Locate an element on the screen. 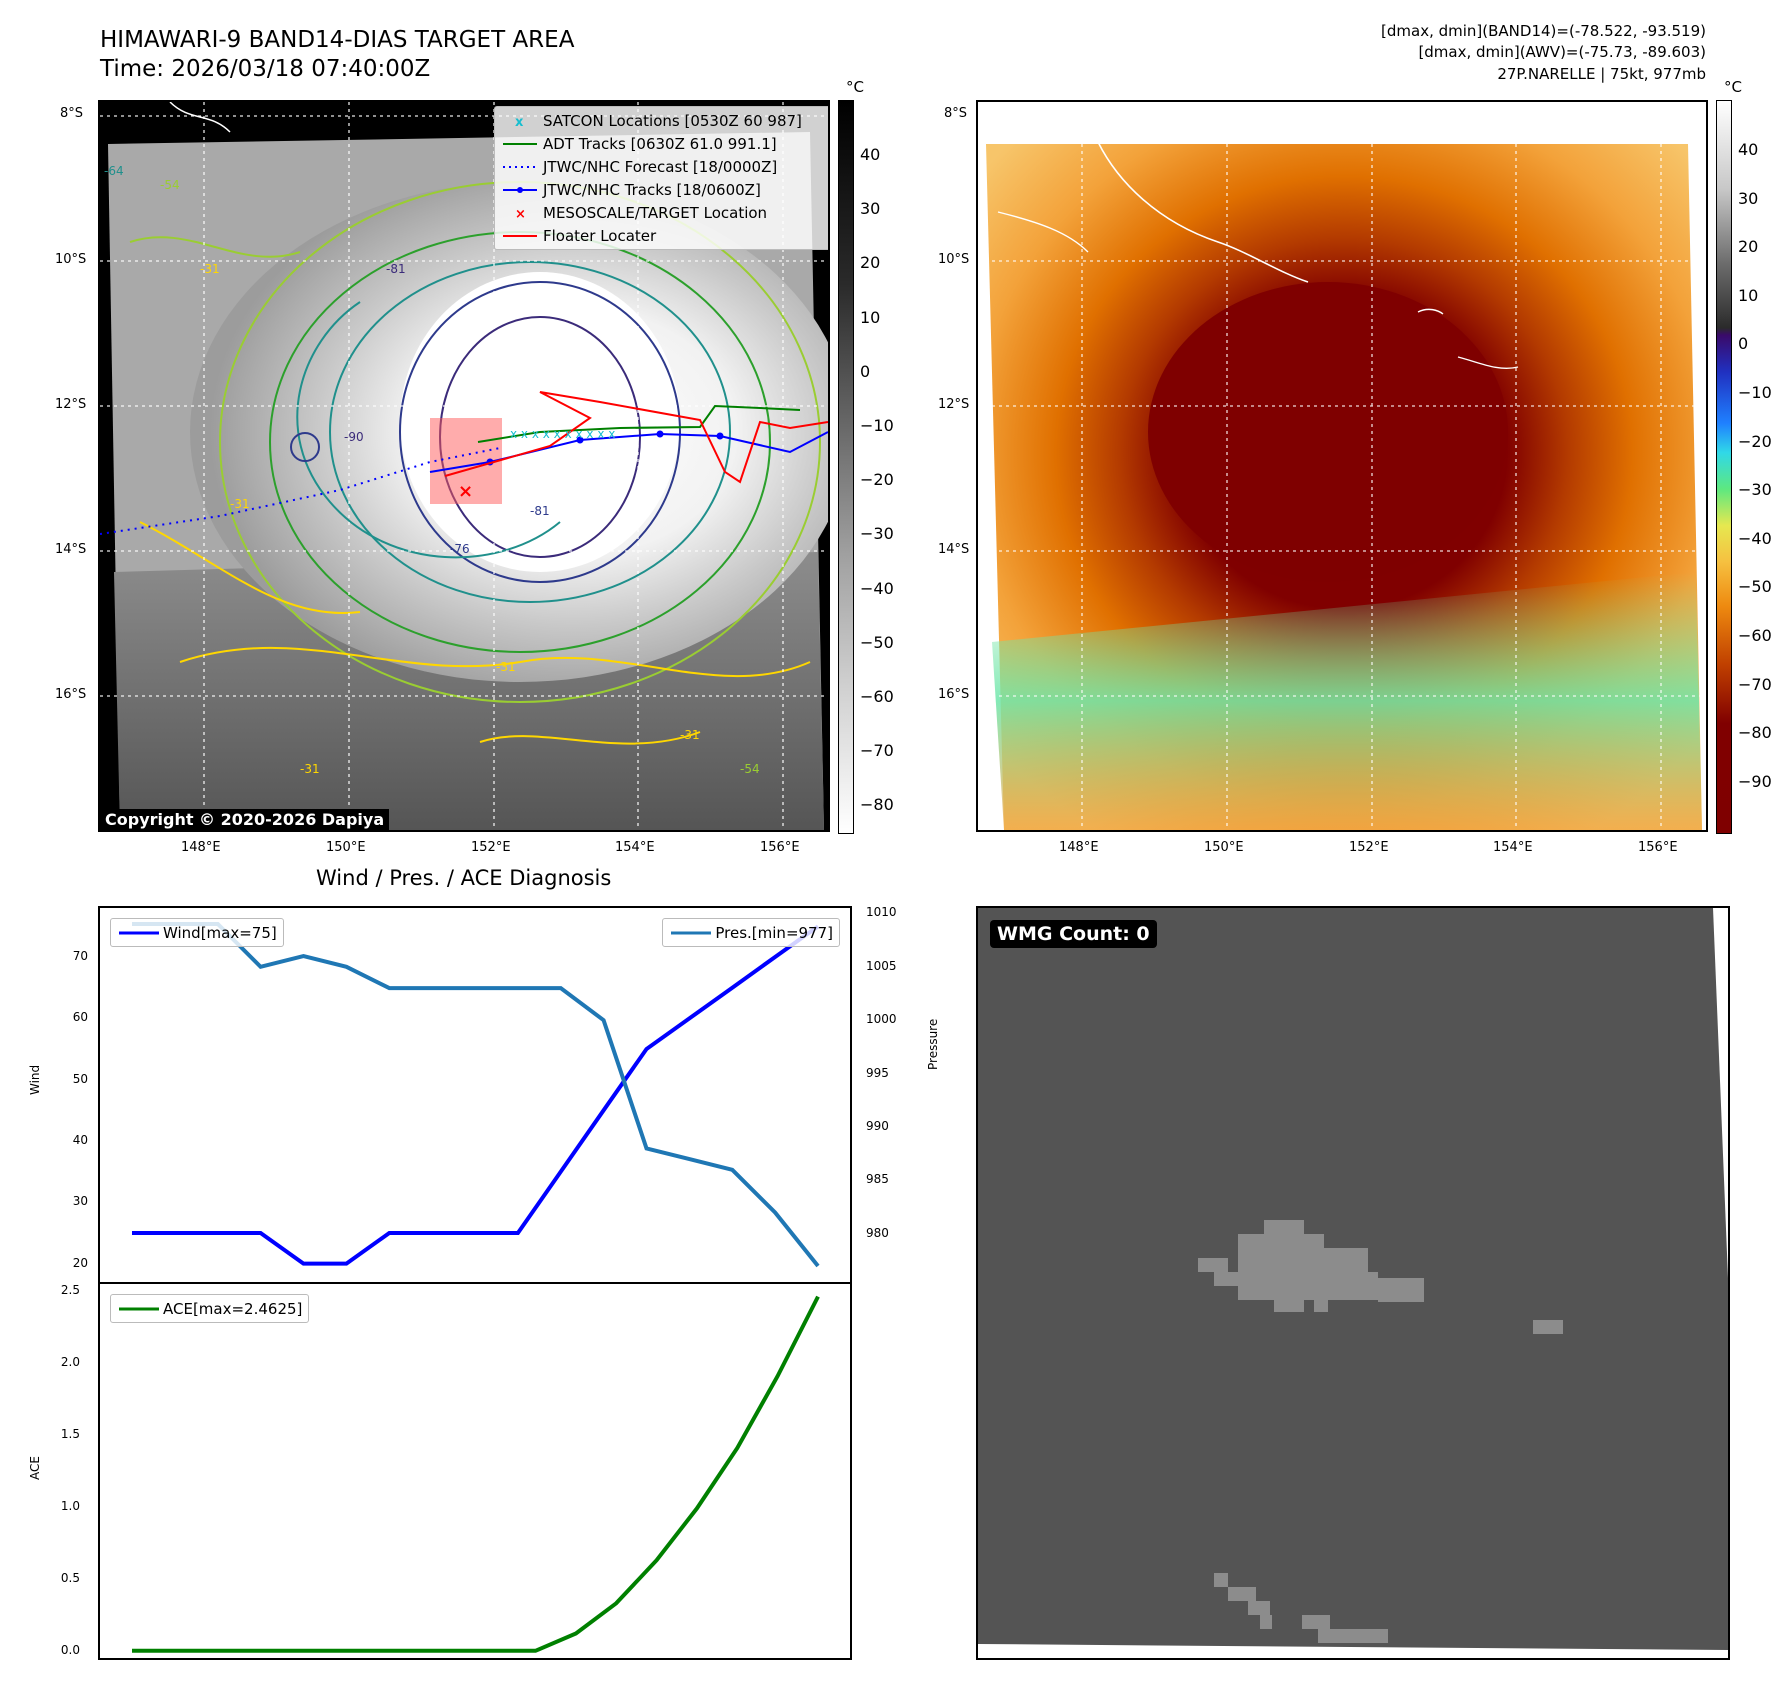  wind-line-icon is located at coordinates (139, 932).